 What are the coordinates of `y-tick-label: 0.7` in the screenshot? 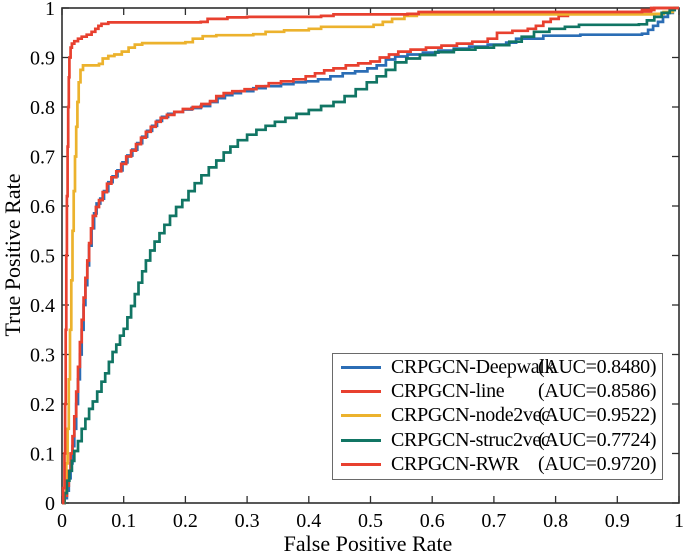 It's located at (42, 158).